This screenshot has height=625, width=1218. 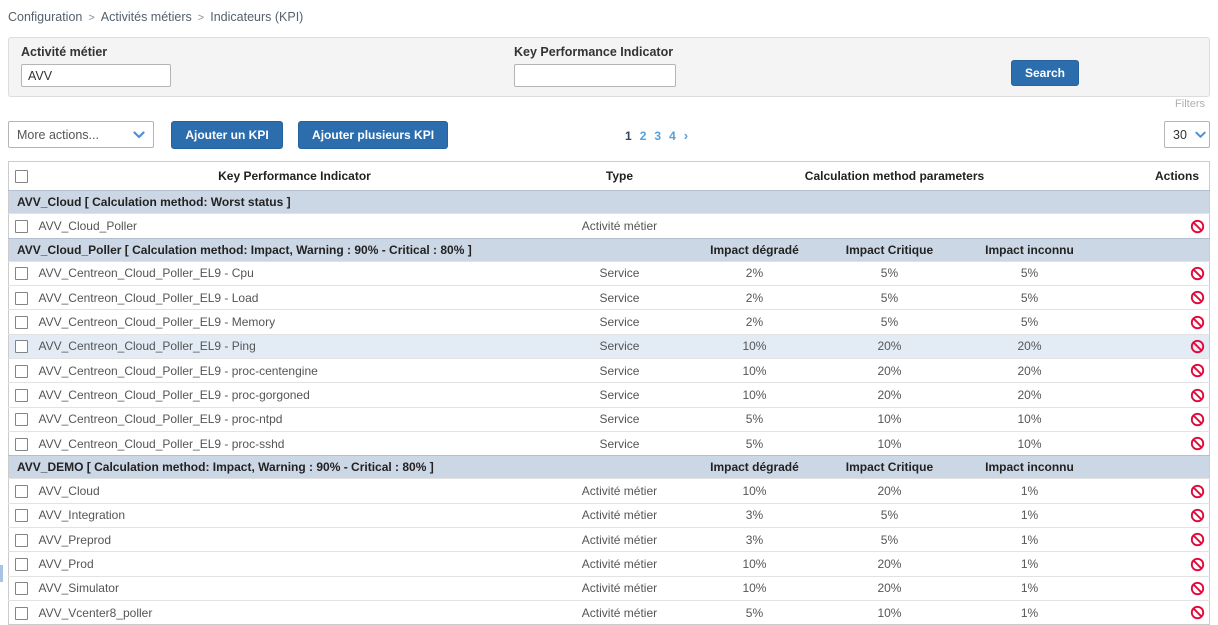 I want to click on kpi-input, so click(x=595, y=75).